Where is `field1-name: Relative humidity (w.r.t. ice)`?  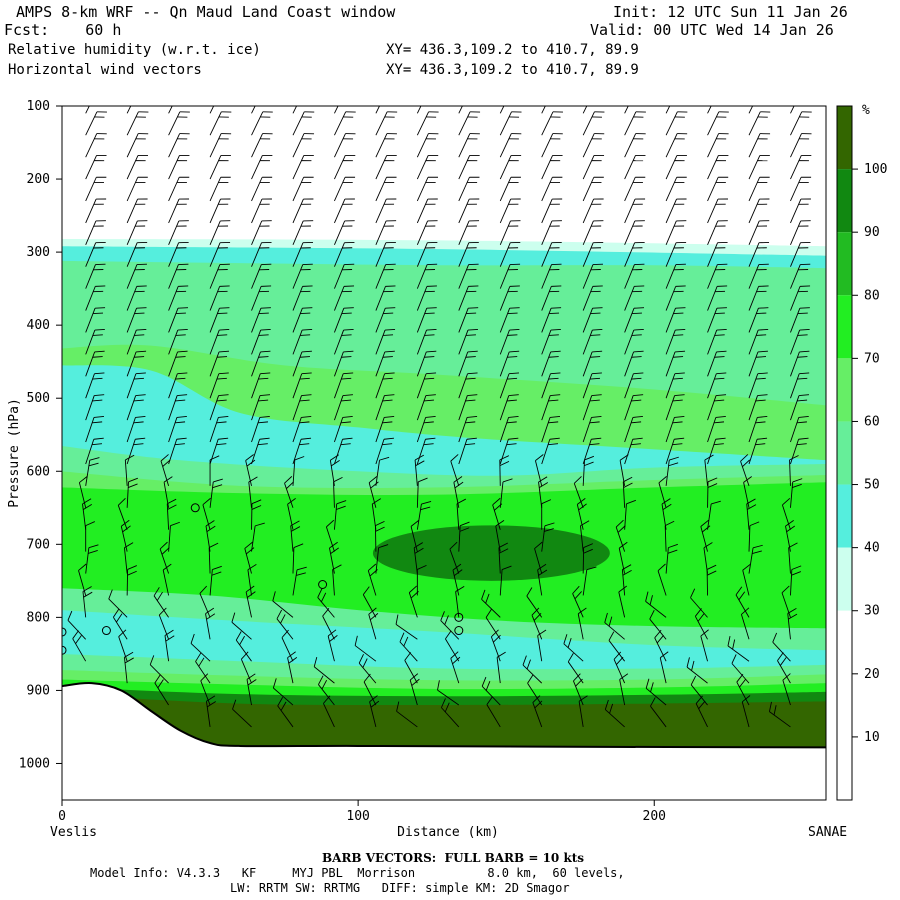
field1-name: Relative humidity (w.r.t. ice) is located at coordinates (134, 50).